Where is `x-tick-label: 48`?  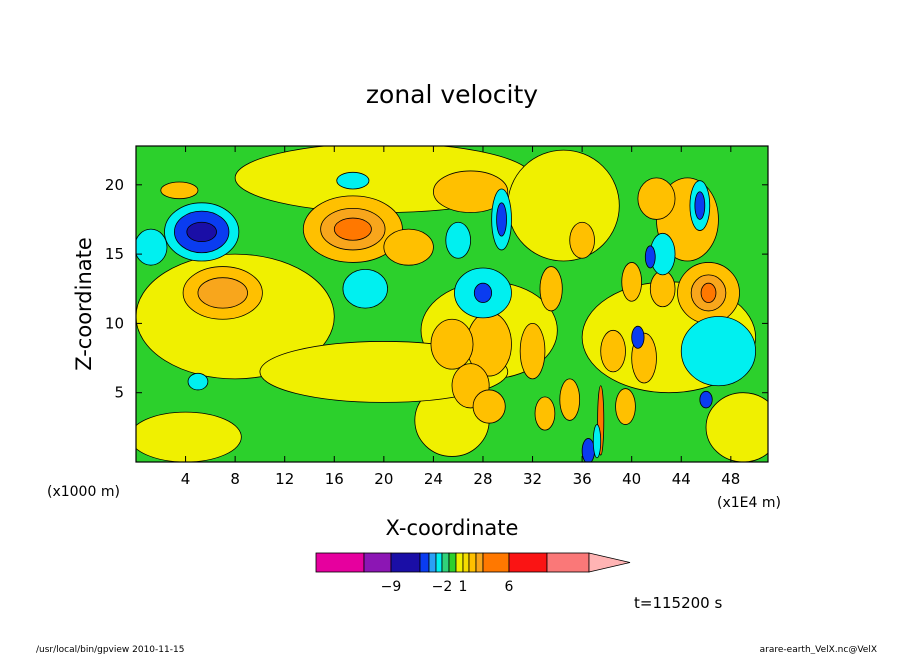
x-tick-label: 48 is located at coordinates (730, 479).